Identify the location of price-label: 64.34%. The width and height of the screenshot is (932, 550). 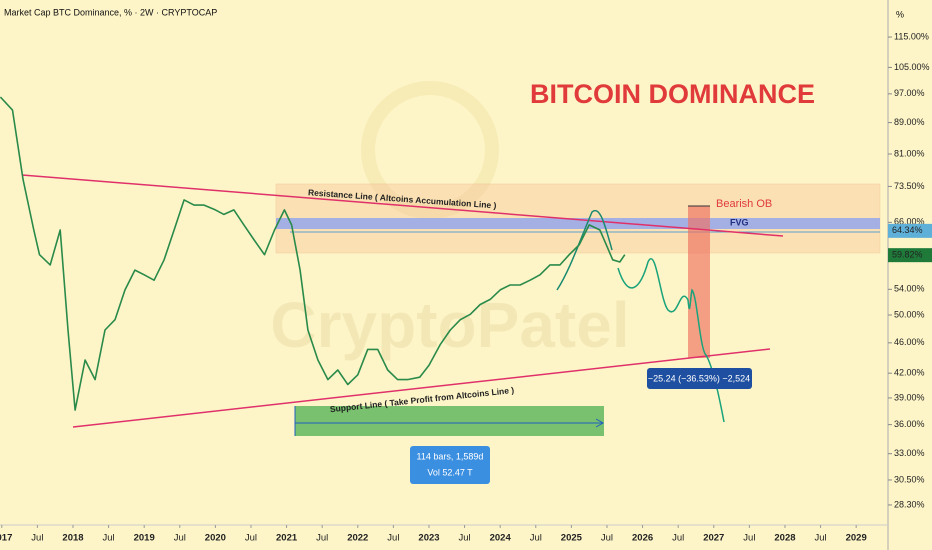
(907, 230).